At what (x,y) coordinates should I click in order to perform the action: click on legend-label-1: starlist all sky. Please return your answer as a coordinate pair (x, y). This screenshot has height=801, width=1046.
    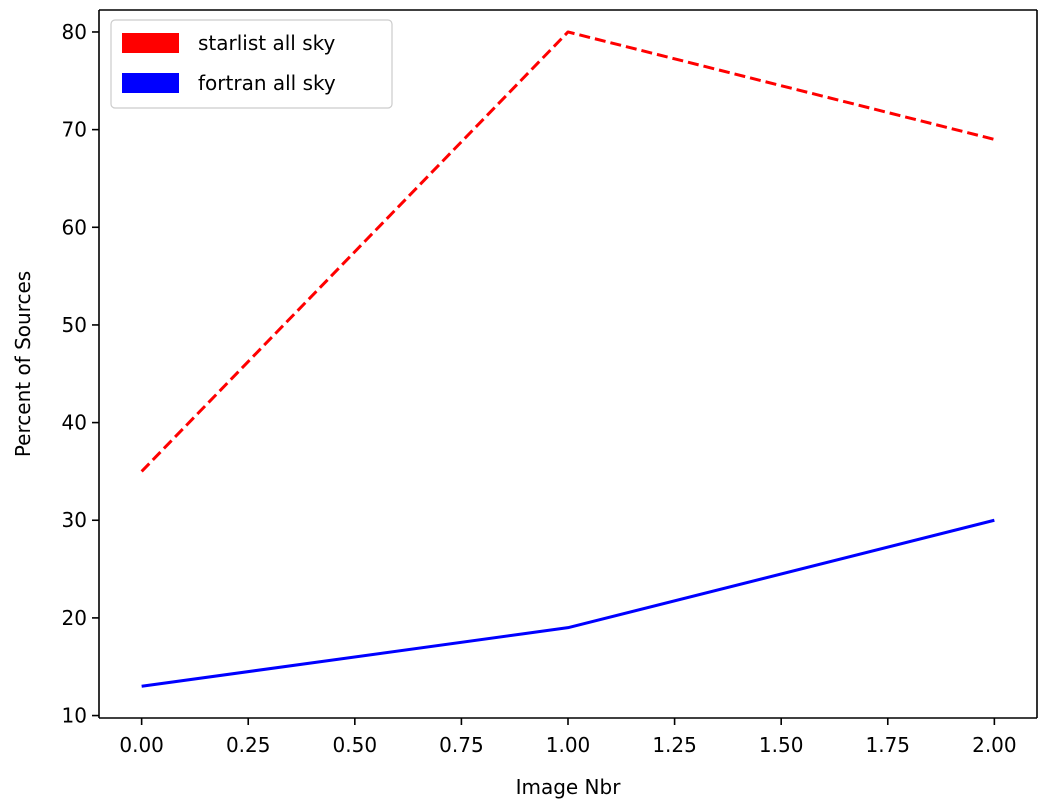
    Looking at the image, I should click on (266, 43).